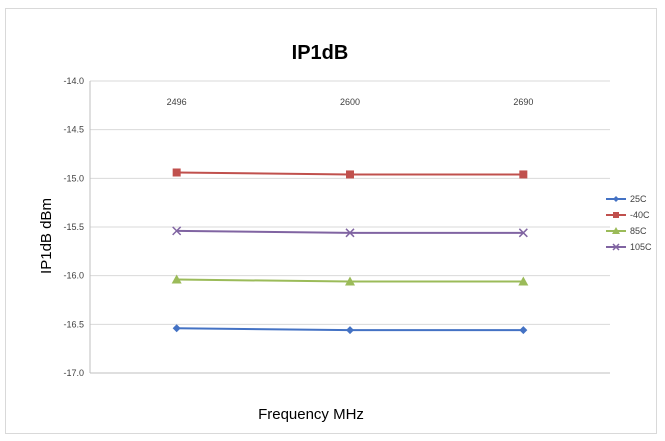 The image size is (665, 441). I want to click on y-tick-labels: -14.0 -14.5 -15.0 -15.5 -16.0 -16.5 -17.0, so click(73, 227).